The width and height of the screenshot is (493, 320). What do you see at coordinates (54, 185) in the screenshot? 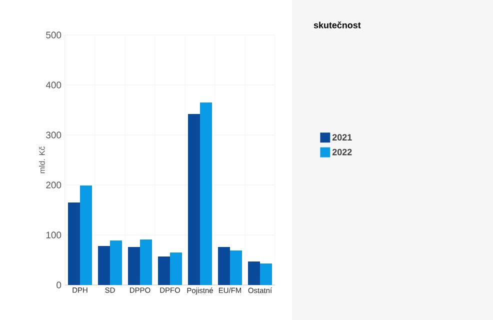
I see `y-tick-label: 200` at bounding box center [54, 185].